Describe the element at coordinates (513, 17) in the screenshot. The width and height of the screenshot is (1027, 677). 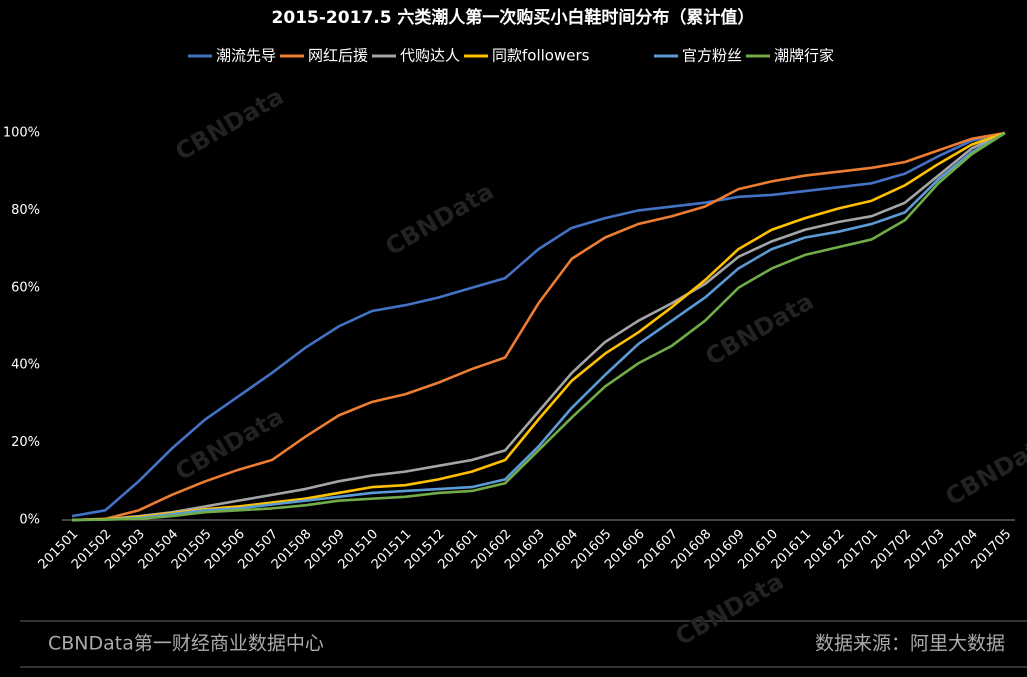
I see `chart-title: 2015-2017.5 六类潮人第一次购买小白鞋时间分布（累计值）` at that location.